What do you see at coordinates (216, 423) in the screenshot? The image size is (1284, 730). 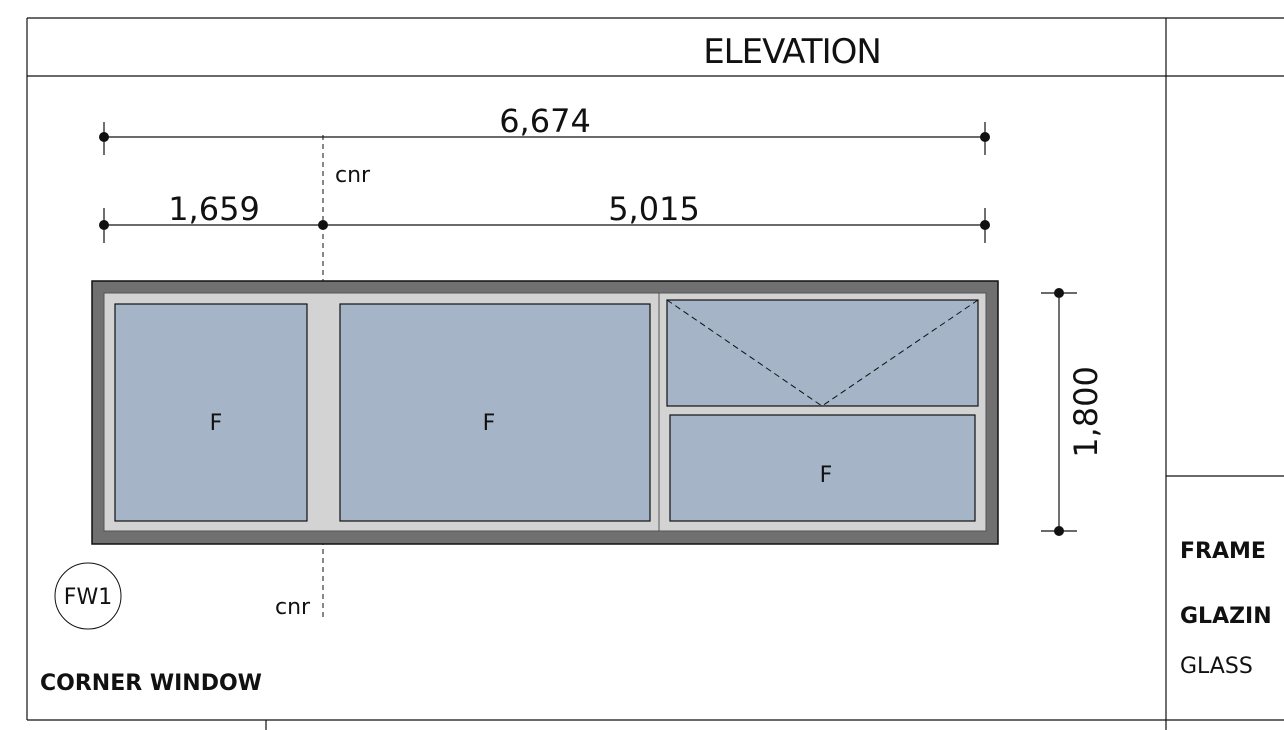 I see `pane-1-label: F` at bounding box center [216, 423].